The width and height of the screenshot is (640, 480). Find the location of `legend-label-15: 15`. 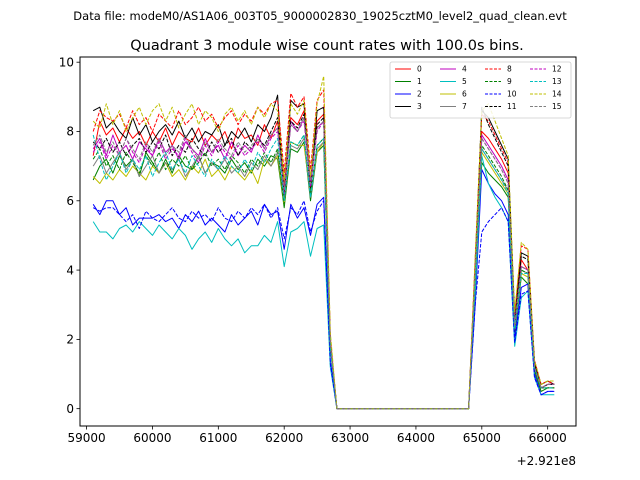

legend-label-15: 15 is located at coordinates (557, 106).